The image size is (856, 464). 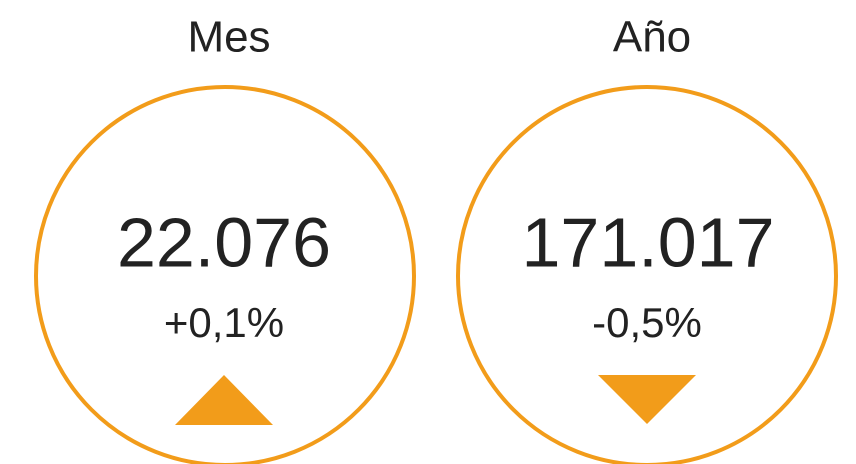 I want to click on card-change: +0,1%, so click(x=224, y=322).